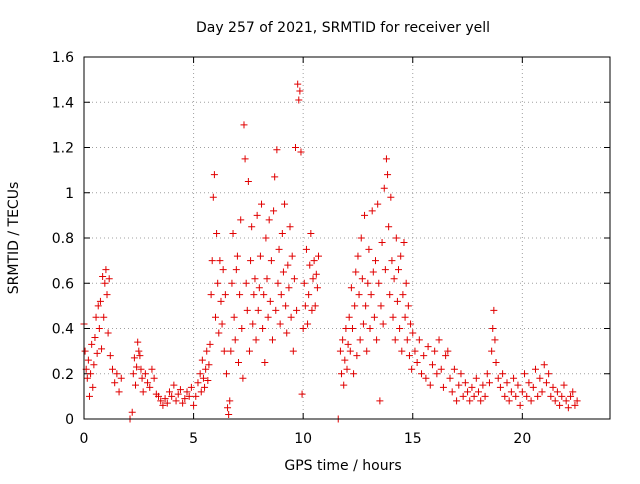  Describe the element at coordinates (63, 149) in the screenshot. I see `y-tick-label: 1.2` at that location.